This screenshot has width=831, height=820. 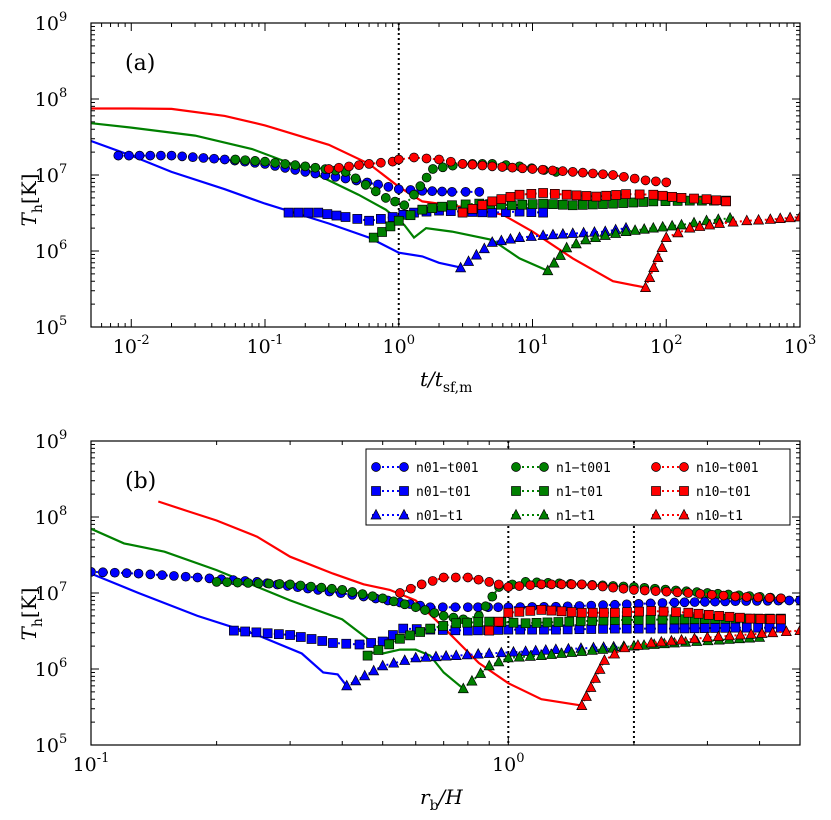 What do you see at coordinates (219, 629) in the screenshot?
I see `series-n01-solid` at bounding box center [219, 629].